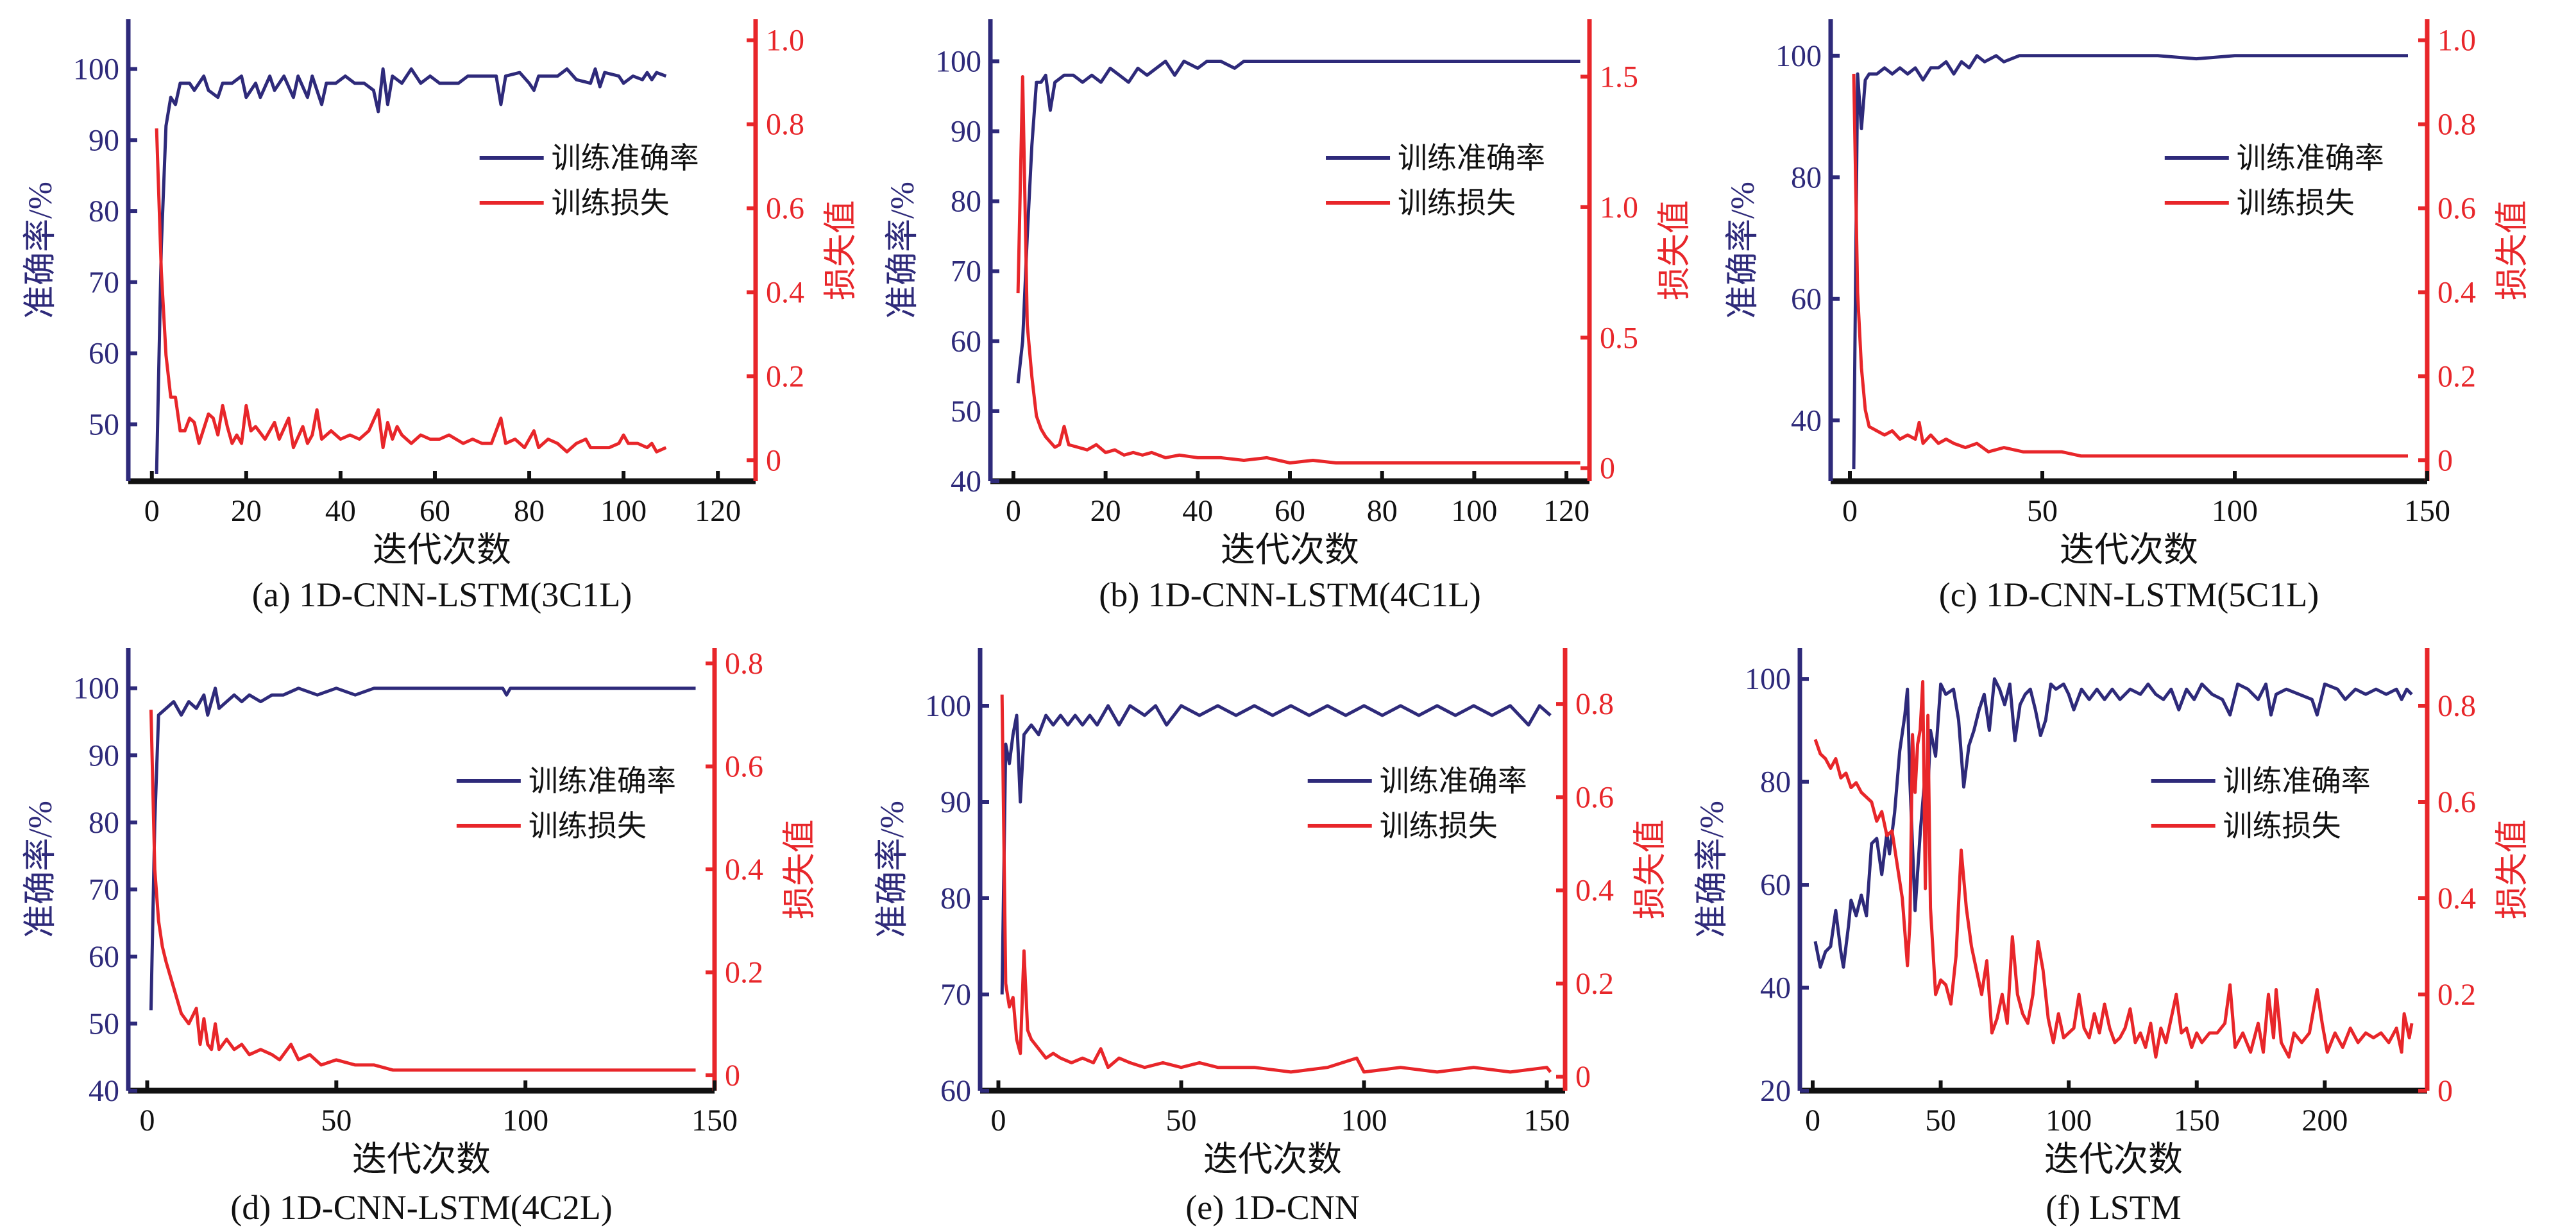  Describe the element at coordinates (442, 595) in the screenshot. I see `subplot-caption: (a) 1D-CNN-LSTM(3C1L)` at that location.